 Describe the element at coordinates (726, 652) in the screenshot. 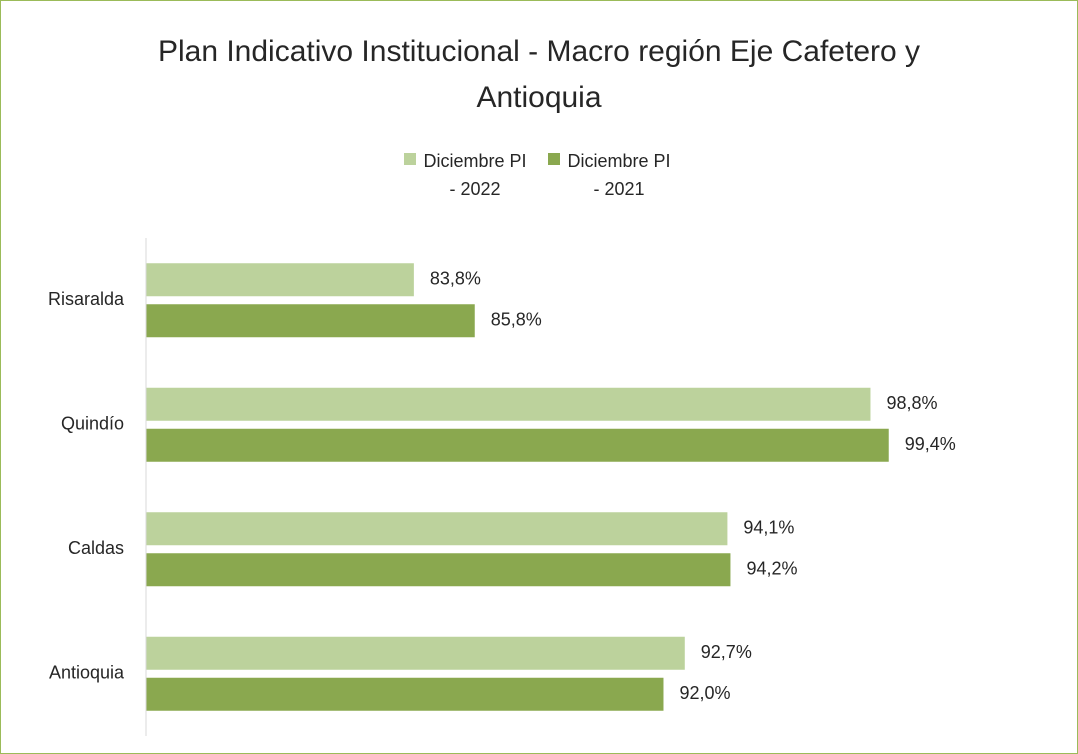

I see `data-label: 92,7%` at that location.